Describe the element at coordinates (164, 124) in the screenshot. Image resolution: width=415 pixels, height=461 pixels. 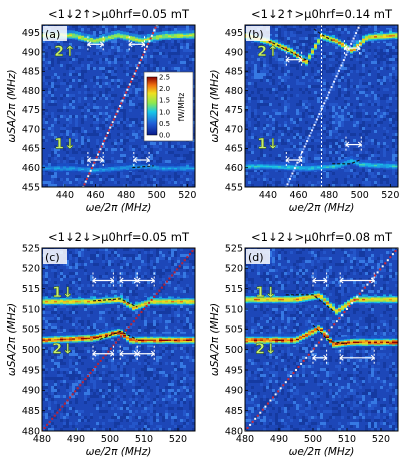
I see `colorbar-tick-label: 0.5` at that location.